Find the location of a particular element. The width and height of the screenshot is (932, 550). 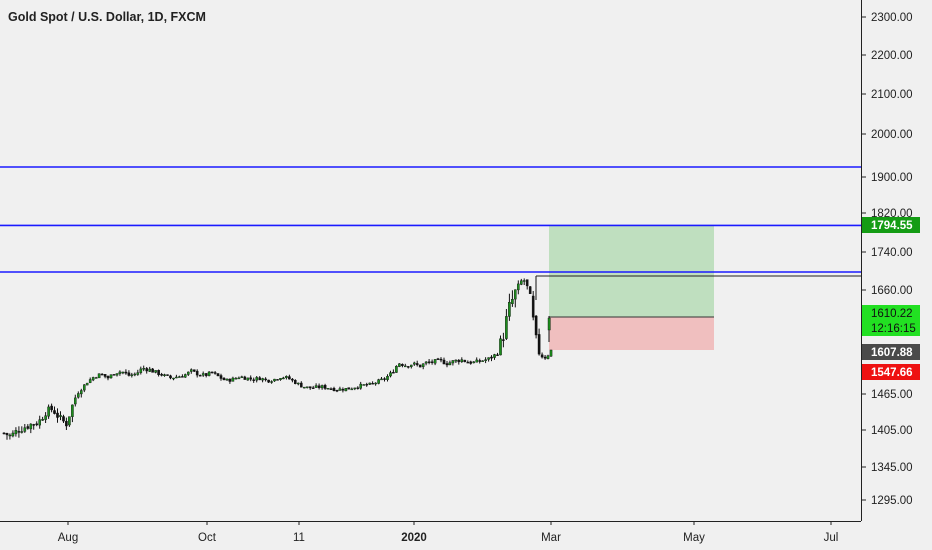

y-tick-label: 1345.00 is located at coordinates (892, 468).